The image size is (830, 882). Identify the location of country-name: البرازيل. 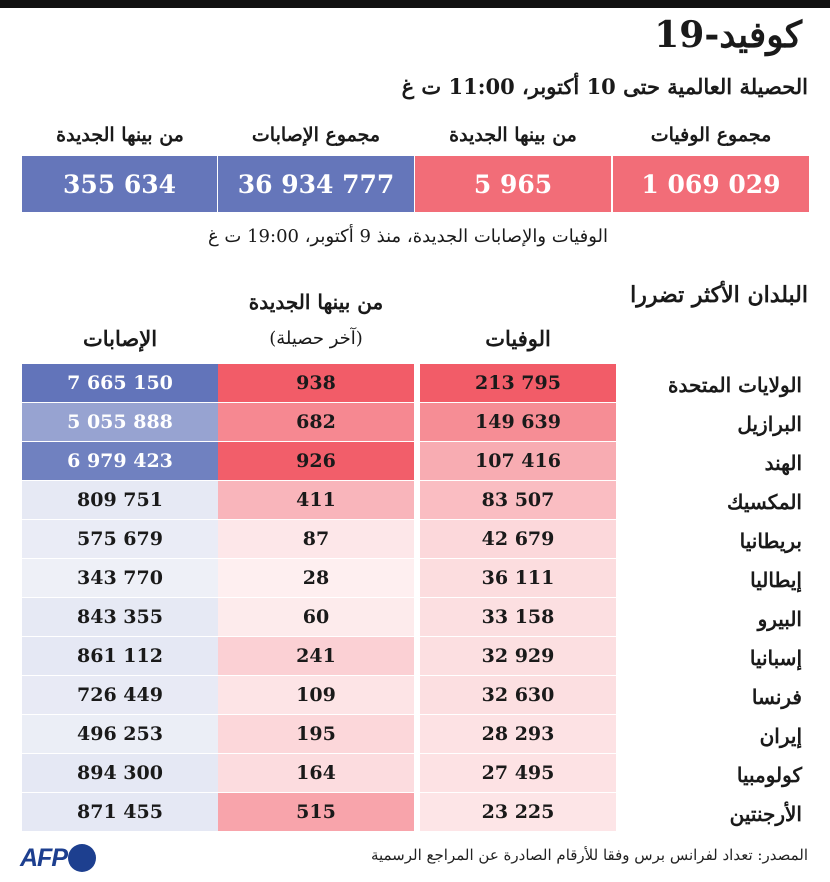
(769, 424).